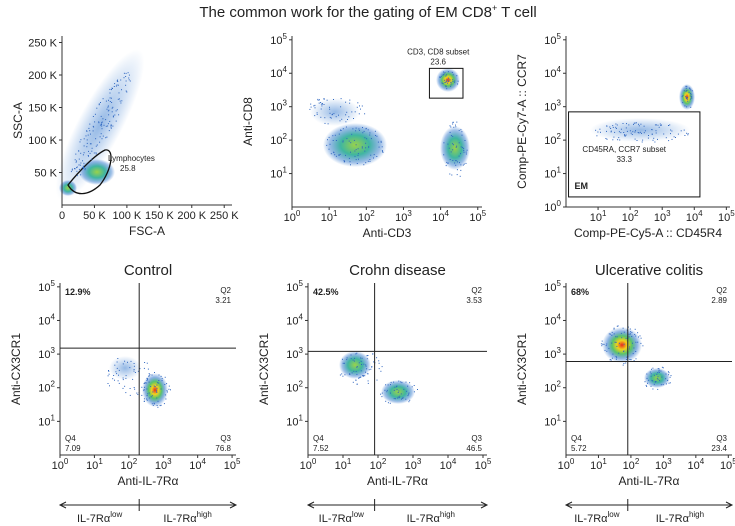 This screenshot has height=526, width=735. What do you see at coordinates (94, 216) in the screenshot?
I see `tick-label: 50 K` at bounding box center [94, 216].